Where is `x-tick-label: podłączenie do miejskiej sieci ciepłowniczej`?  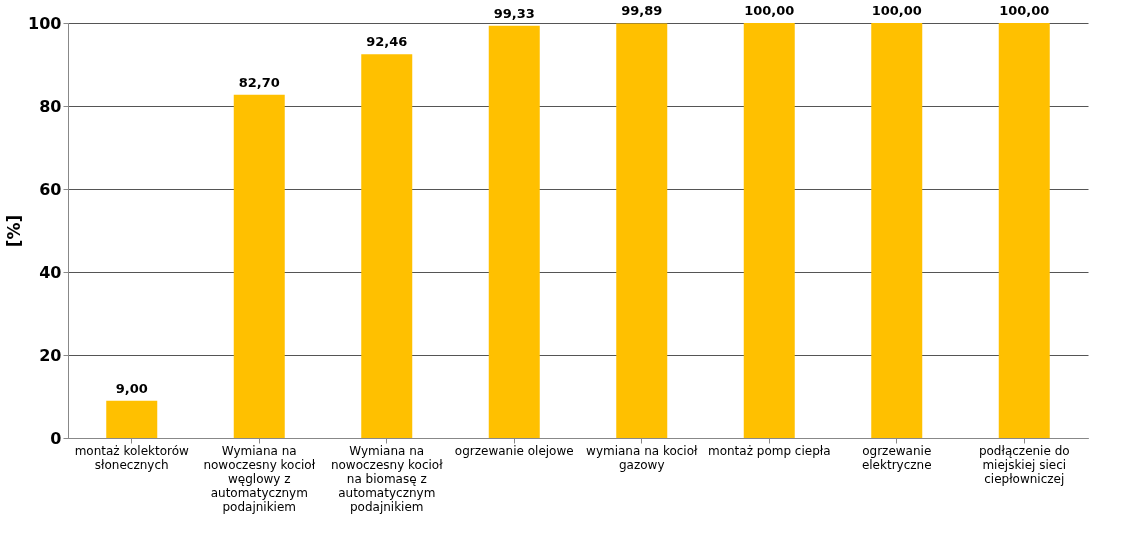 x-tick-label: podłączenie do miejskiej sieci ciepłowniczej is located at coordinates (1024, 464).